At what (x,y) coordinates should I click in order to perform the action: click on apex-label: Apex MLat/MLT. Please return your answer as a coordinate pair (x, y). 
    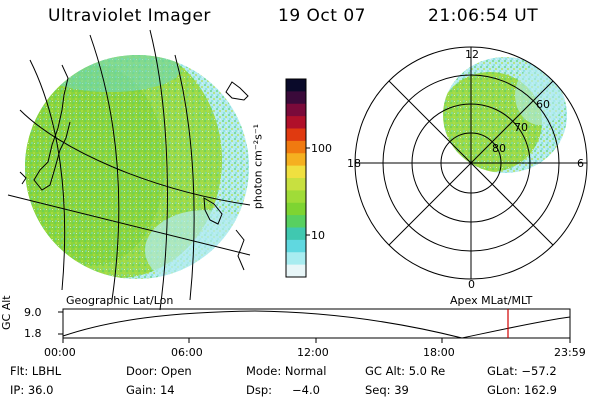
    Looking at the image, I should click on (491, 300).